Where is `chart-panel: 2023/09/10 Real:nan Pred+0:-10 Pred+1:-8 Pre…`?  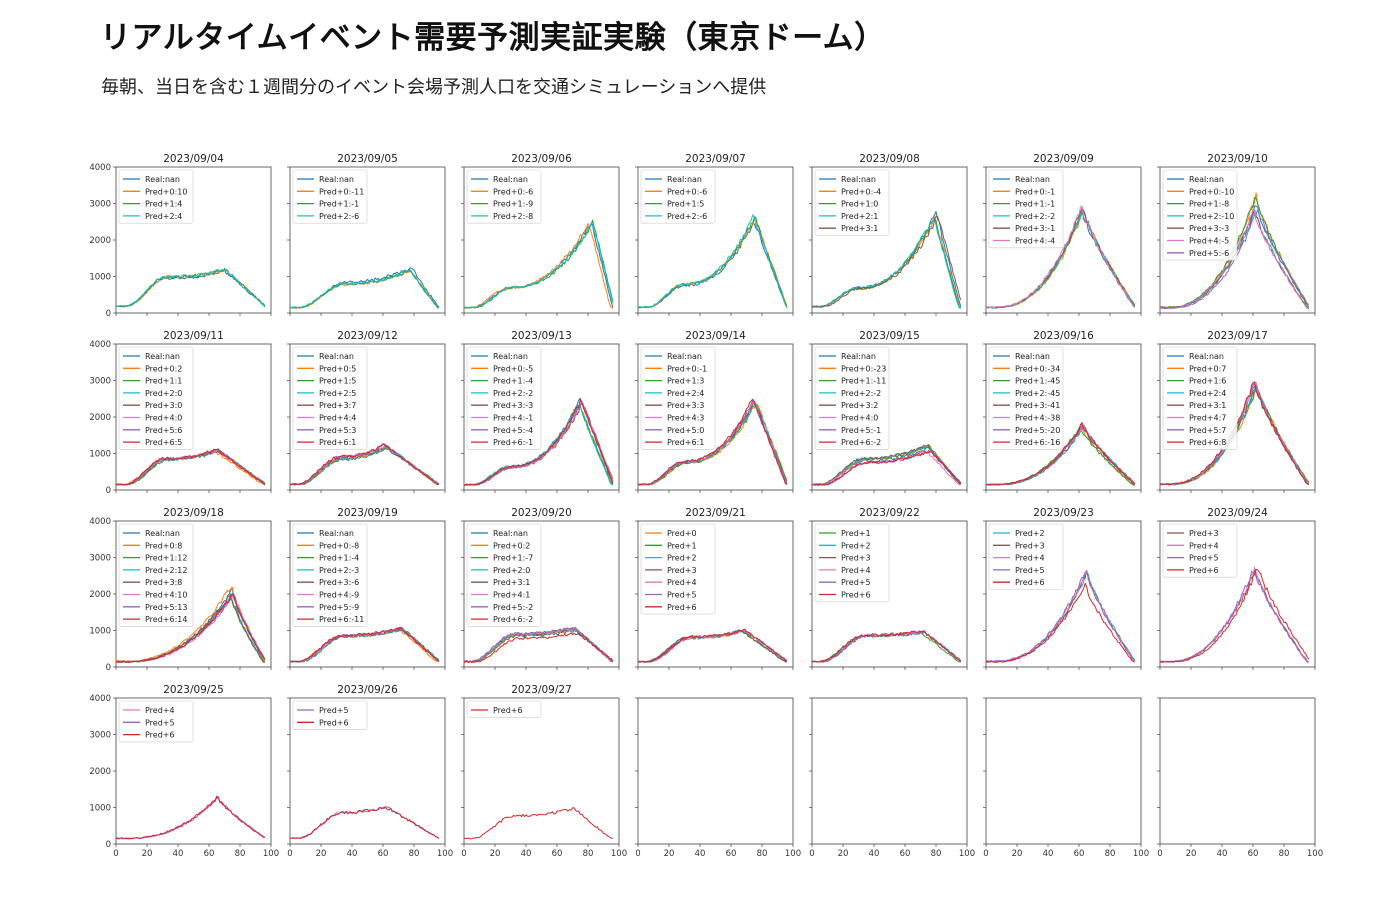
chart-panel: 2023/09/10 Real:nan Pred+0:-10 Pred+1:-8 Pre… is located at coordinates (1236, 234).